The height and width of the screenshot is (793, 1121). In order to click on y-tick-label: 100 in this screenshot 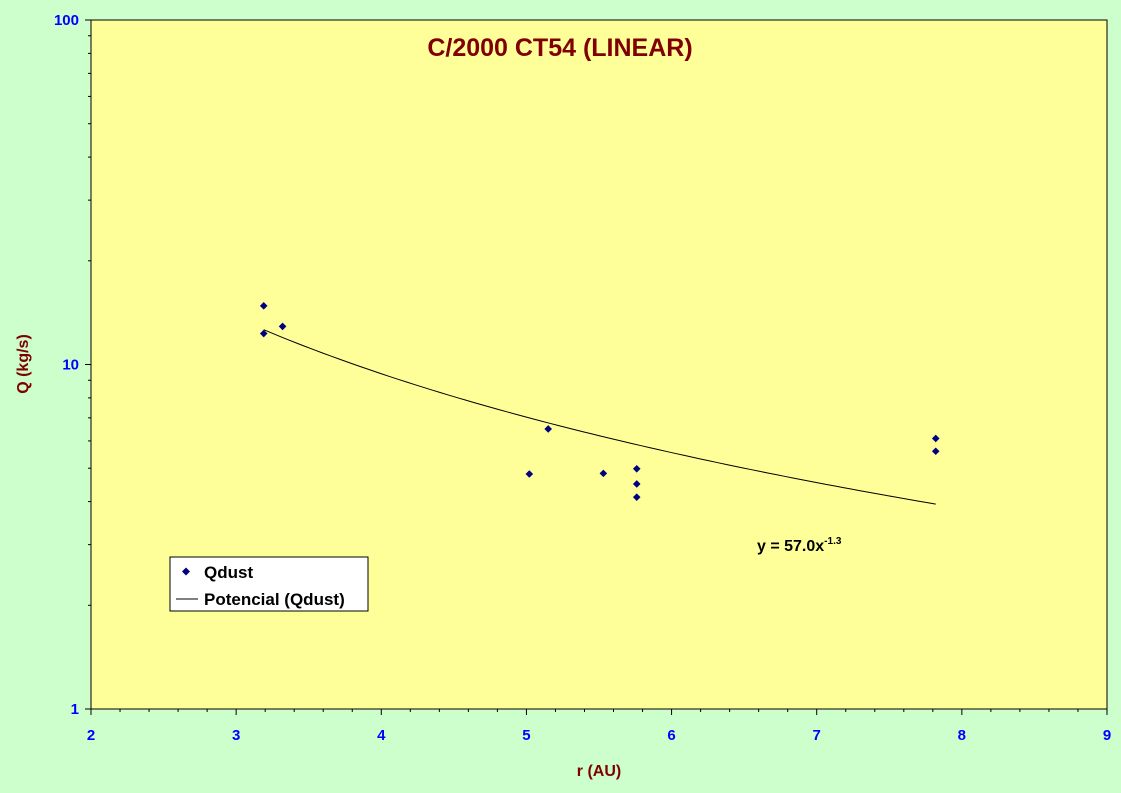, I will do `click(66, 20)`.